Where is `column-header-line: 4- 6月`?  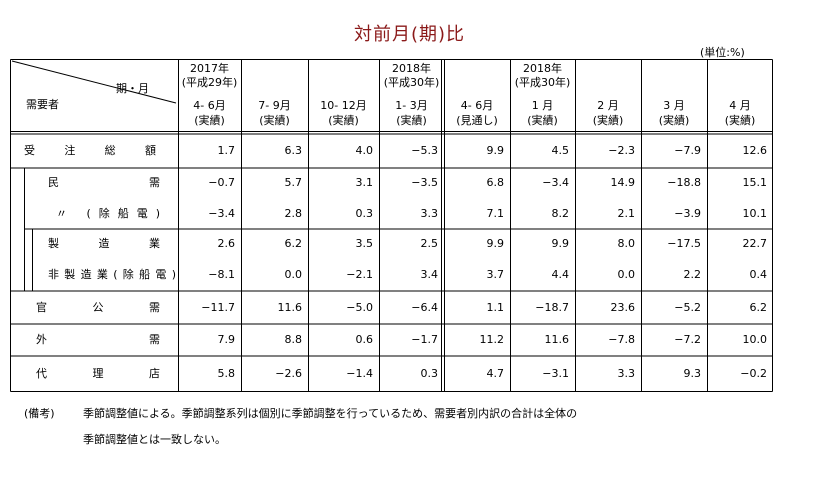
column-header-line: 4- 6月 is located at coordinates (209, 105).